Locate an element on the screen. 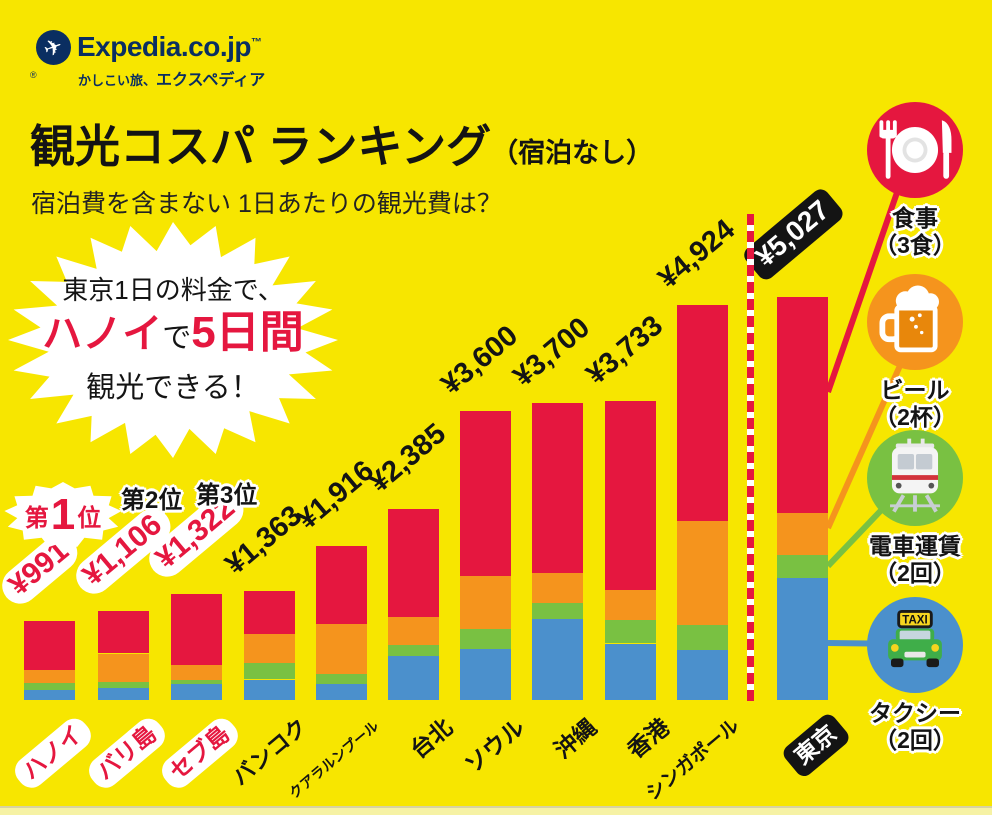  city-label: ハノイ is located at coordinates (52, 753).